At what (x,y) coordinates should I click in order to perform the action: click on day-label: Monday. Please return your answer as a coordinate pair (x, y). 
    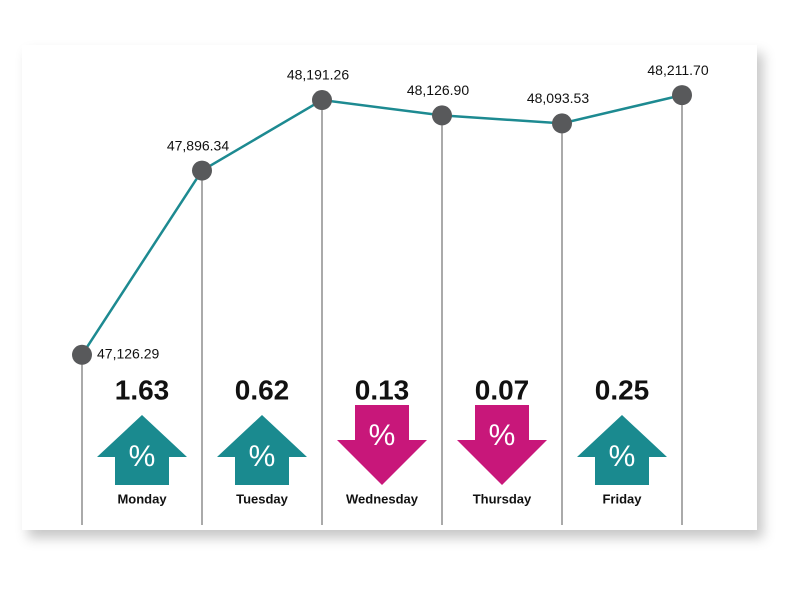
    Looking at the image, I should click on (142, 498).